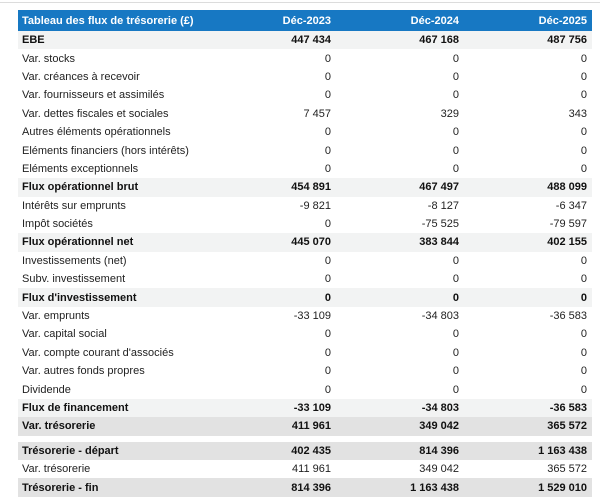  I want to click on row-value: -33 109, so click(312, 316).